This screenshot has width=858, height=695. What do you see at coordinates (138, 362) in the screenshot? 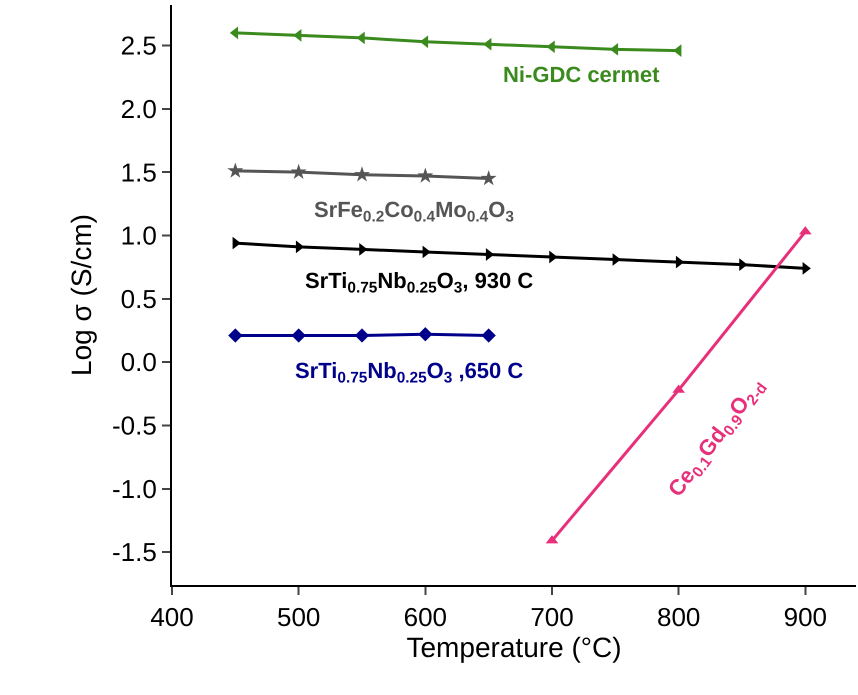
I see `y-tick-label: 0.0` at bounding box center [138, 362].